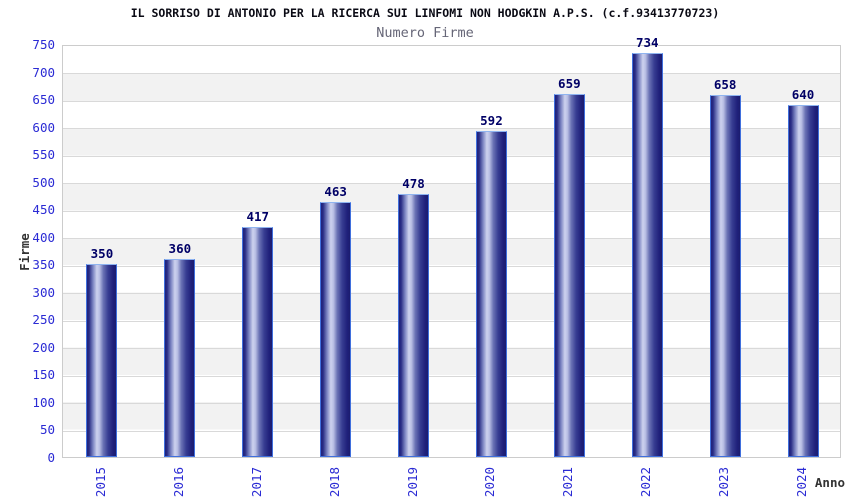 The image size is (850, 504). What do you see at coordinates (47, 430) in the screenshot?
I see `y-tick-label: 50` at bounding box center [47, 430].